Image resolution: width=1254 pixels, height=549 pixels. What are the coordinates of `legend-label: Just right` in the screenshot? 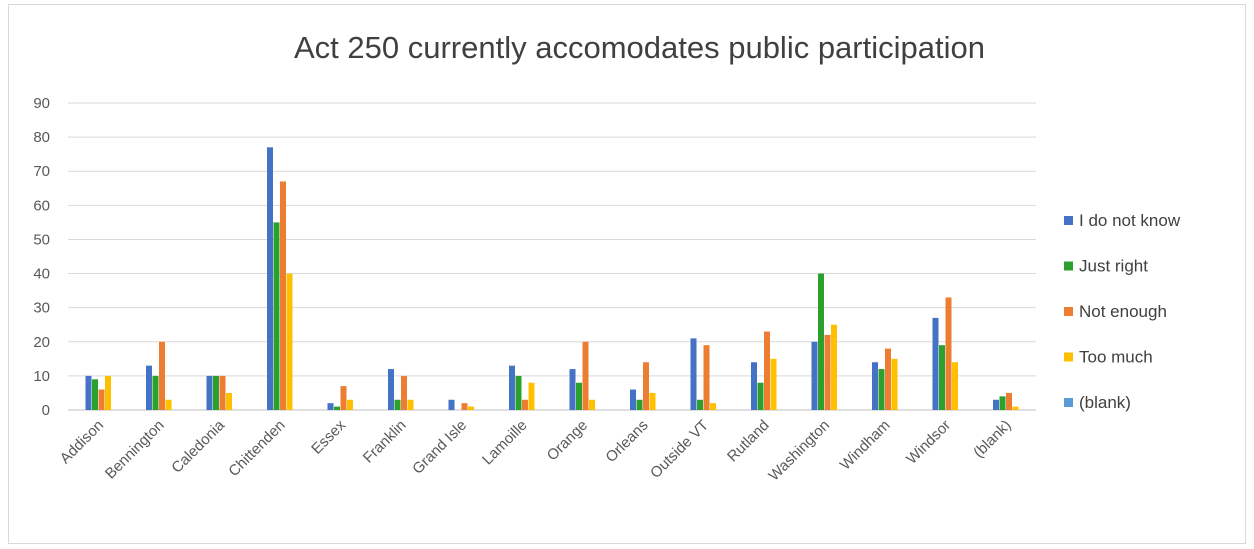 It's located at (1113, 266).